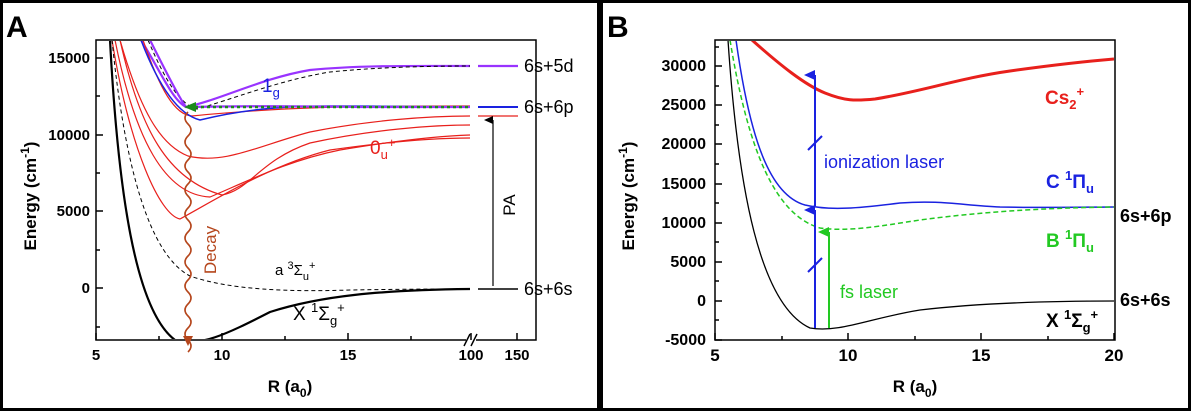 The width and height of the screenshot is (1191, 411). What do you see at coordinates (684, 223) in the screenshot?
I see `panel-b-ytick-10000: 10000` at bounding box center [684, 223].